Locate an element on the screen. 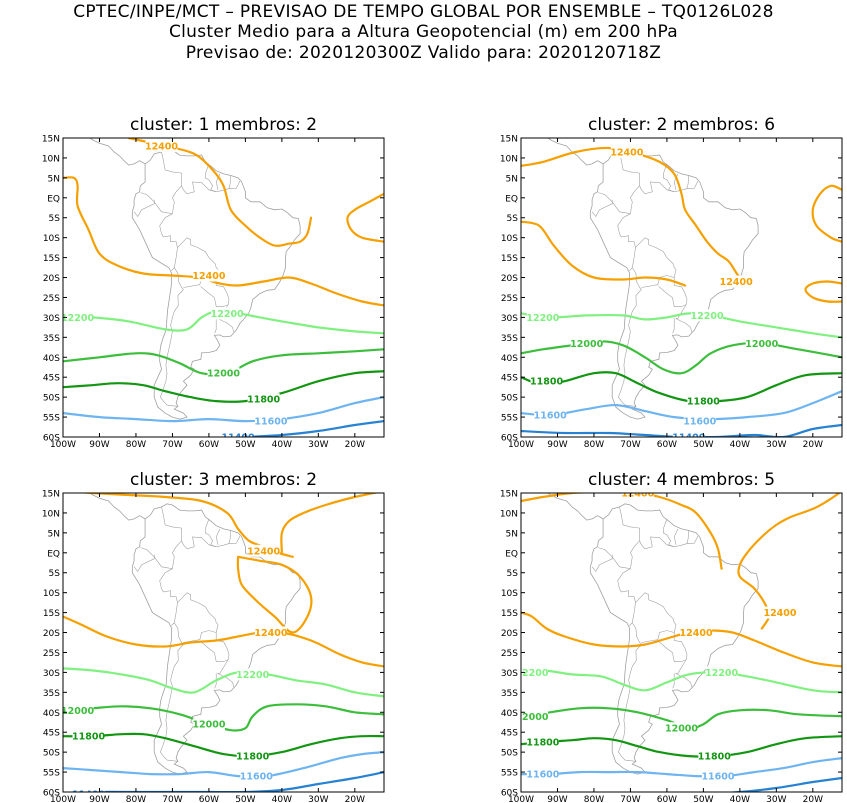 The height and width of the screenshot is (803, 847). coastline is located at coordinates (653, 634).